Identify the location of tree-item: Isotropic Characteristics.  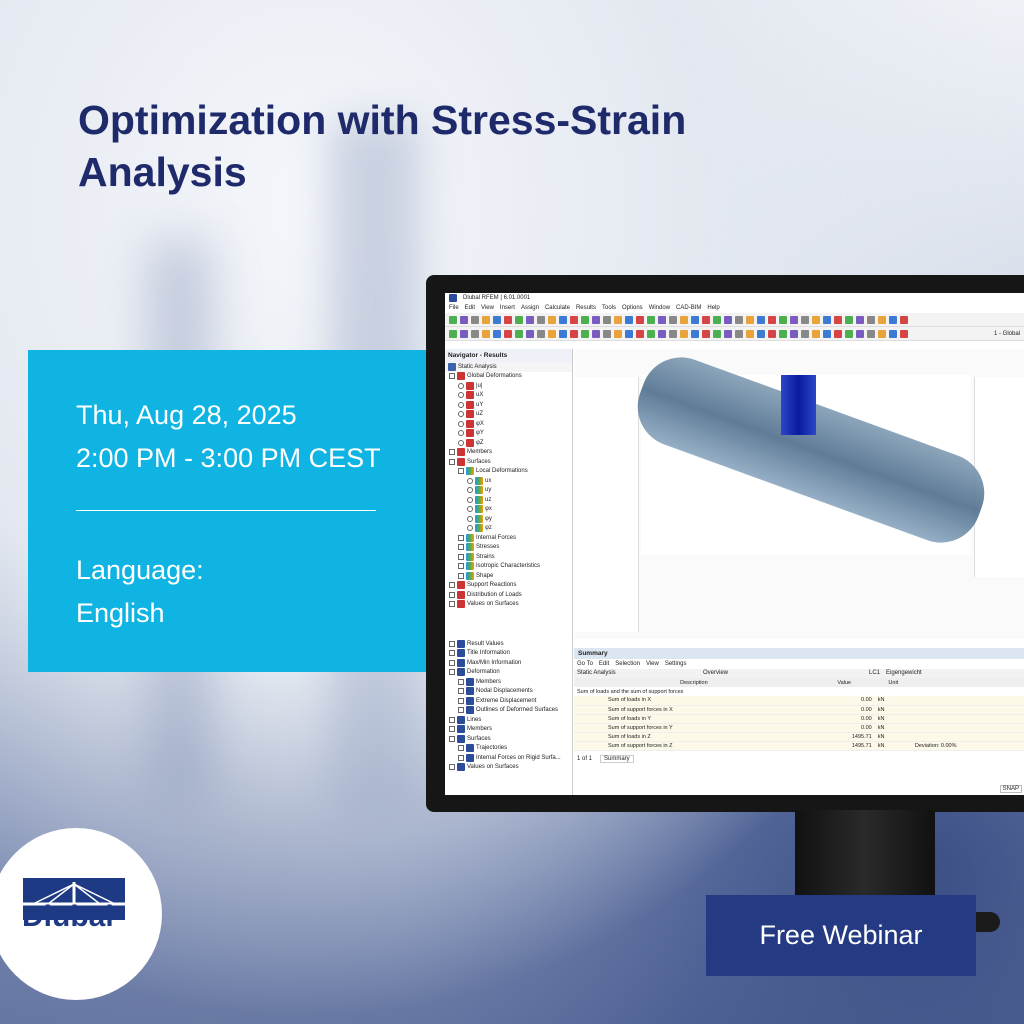
(508, 567).